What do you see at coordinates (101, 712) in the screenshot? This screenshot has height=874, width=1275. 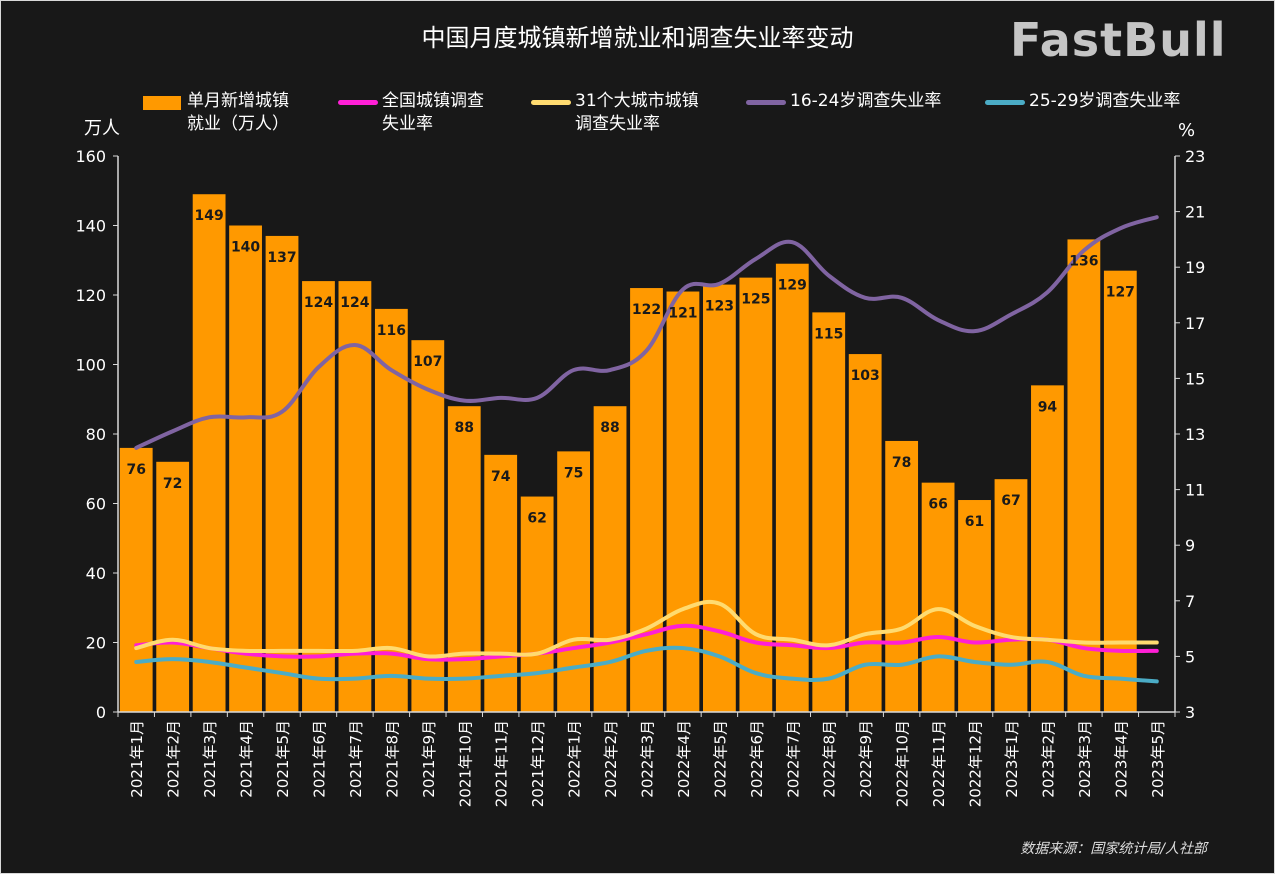 I see `left-tick-label: 0` at bounding box center [101, 712].